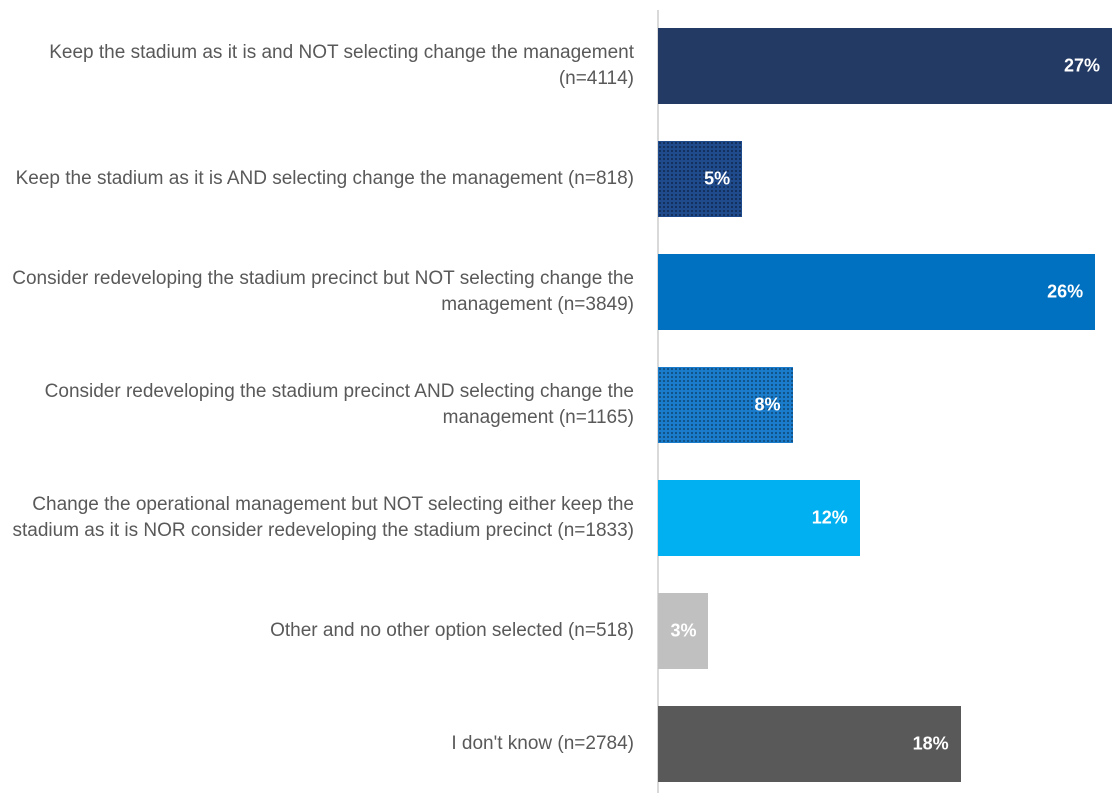 The image size is (1112, 793). What do you see at coordinates (1065, 291) in the screenshot?
I see `value-label: 26%` at bounding box center [1065, 291].